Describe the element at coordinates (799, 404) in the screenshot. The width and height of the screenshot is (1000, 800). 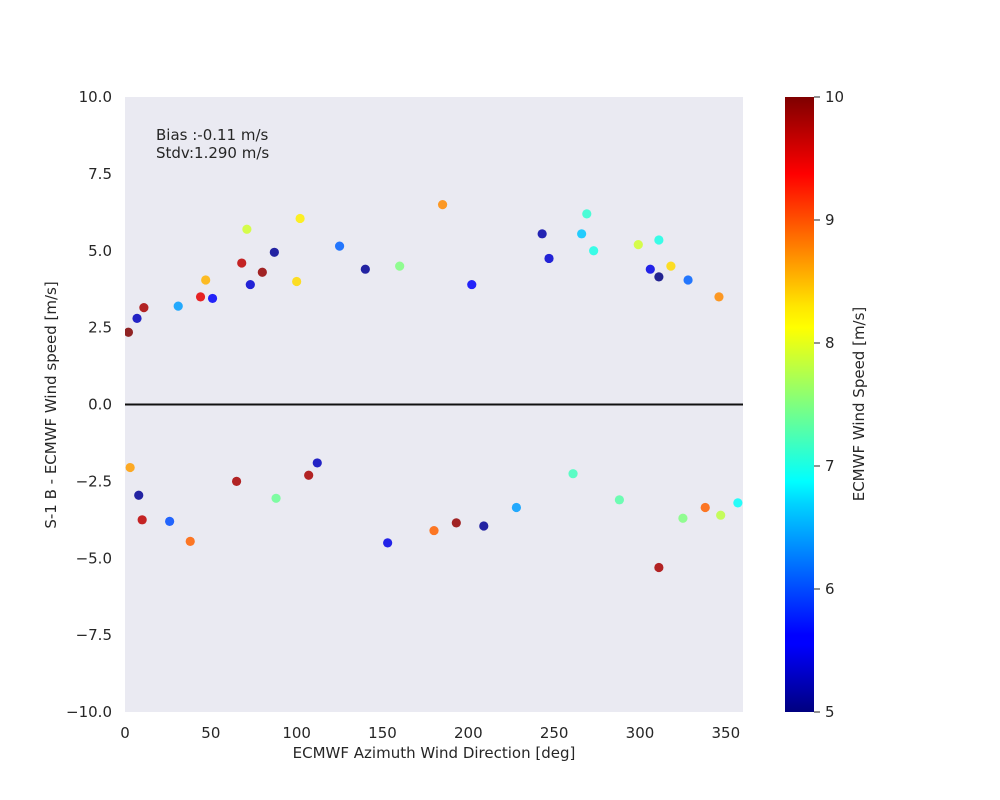
I see `colorbar` at that location.